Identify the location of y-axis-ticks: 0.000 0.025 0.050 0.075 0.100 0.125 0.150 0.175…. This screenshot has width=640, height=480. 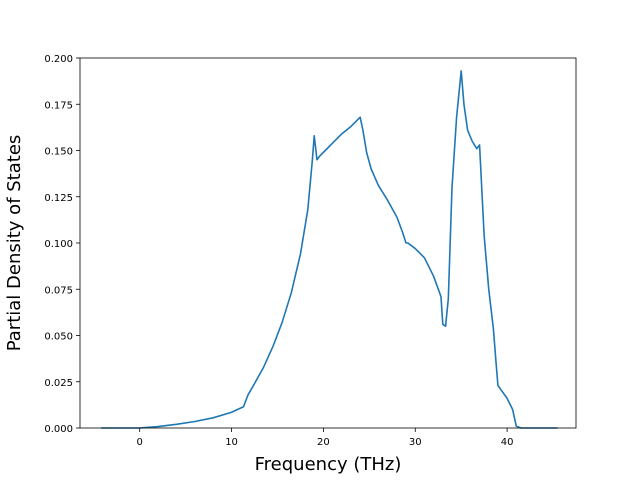
(62, 244).